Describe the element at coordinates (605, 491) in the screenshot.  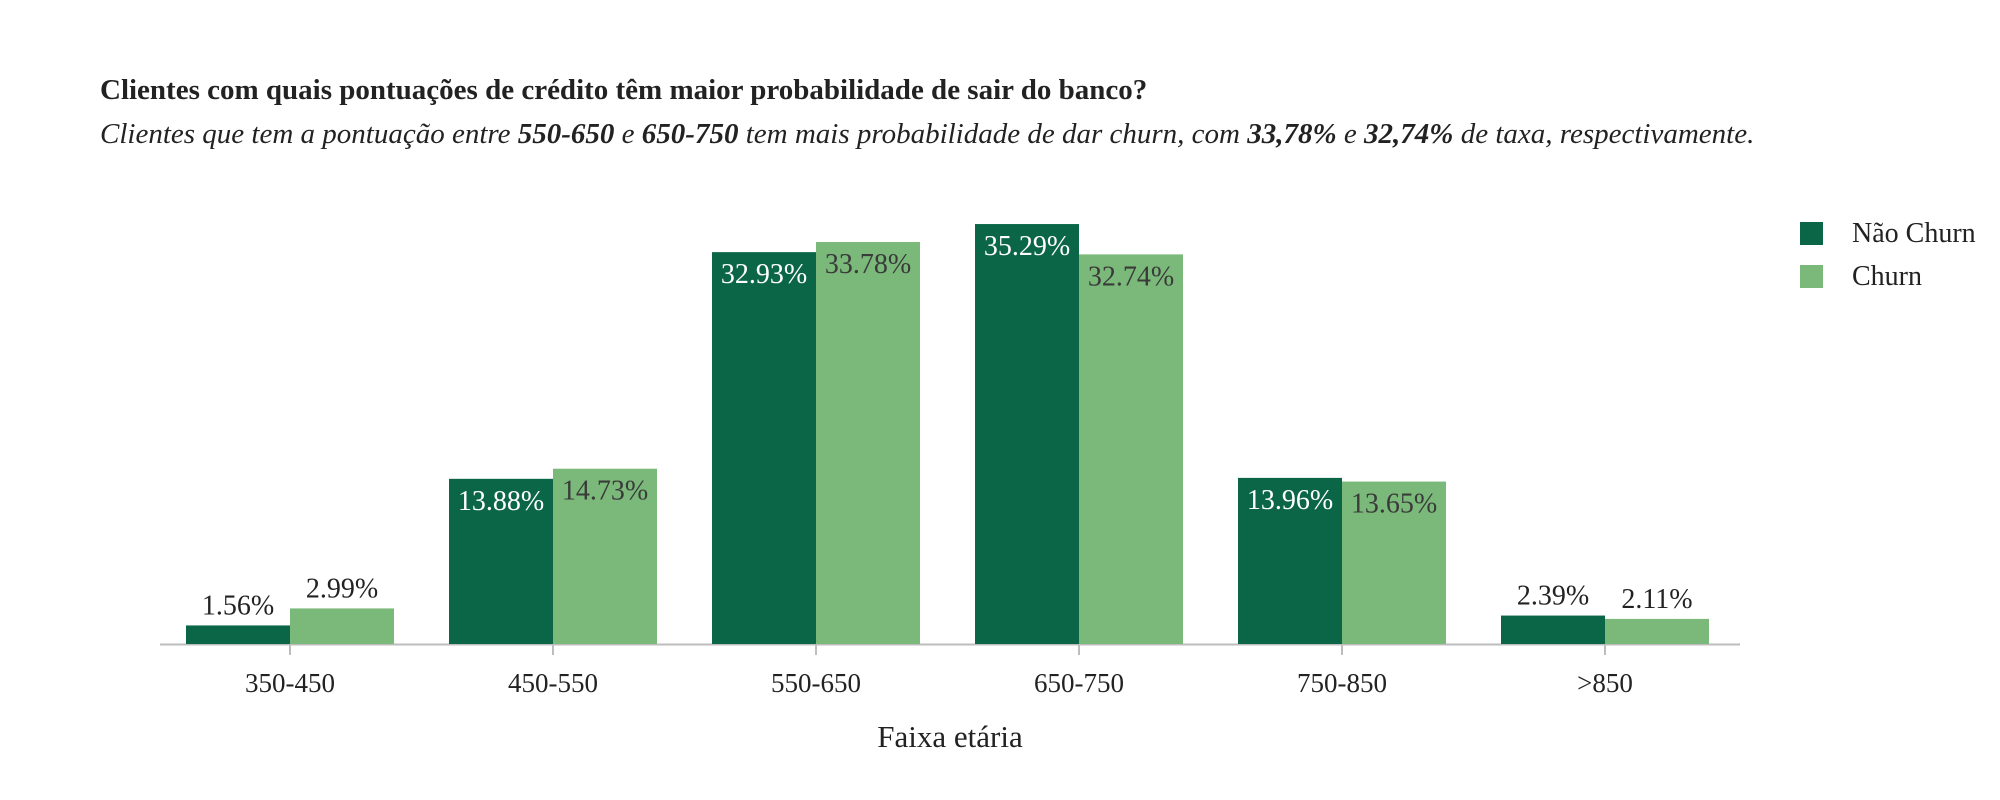
I see `data-label-churn-1: 14.73%` at that location.